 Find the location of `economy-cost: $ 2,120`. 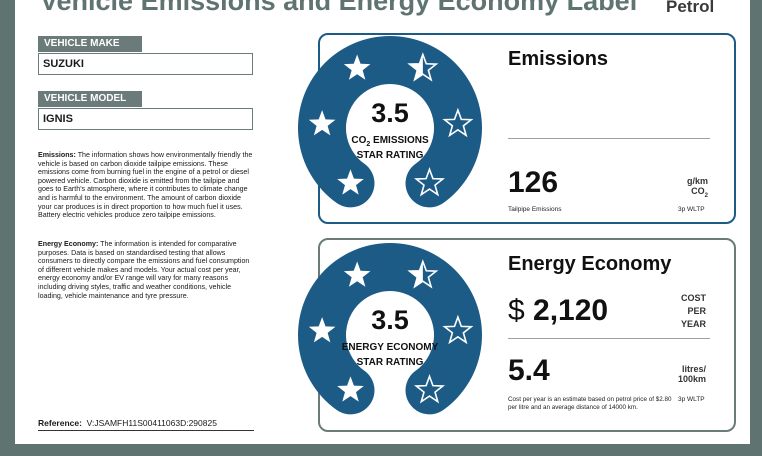

economy-cost: $ 2,120 is located at coordinates (558, 311).